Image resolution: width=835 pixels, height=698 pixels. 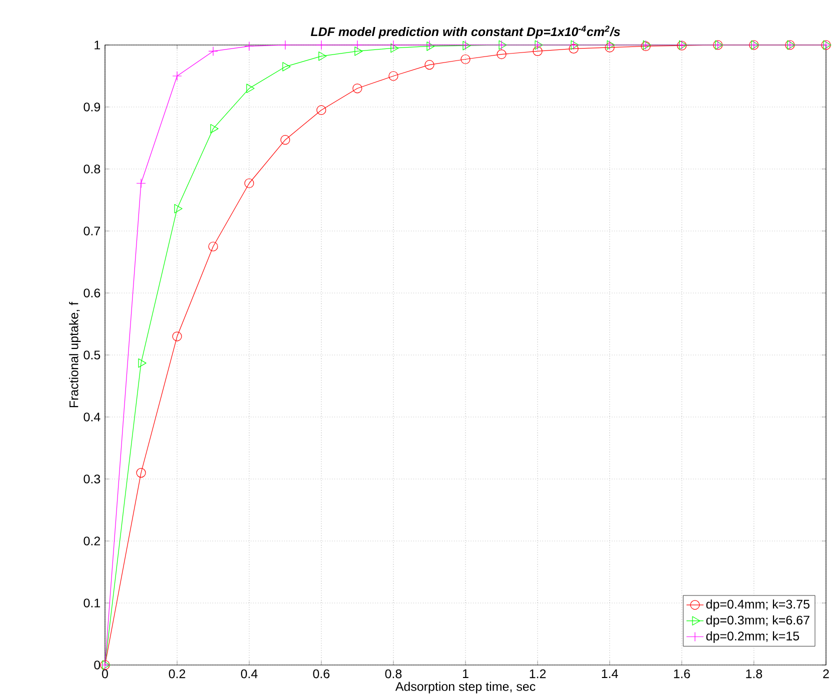 I want to click on legend-label: dp=0.3mm; k=6.67, so click(x=758, y=621).